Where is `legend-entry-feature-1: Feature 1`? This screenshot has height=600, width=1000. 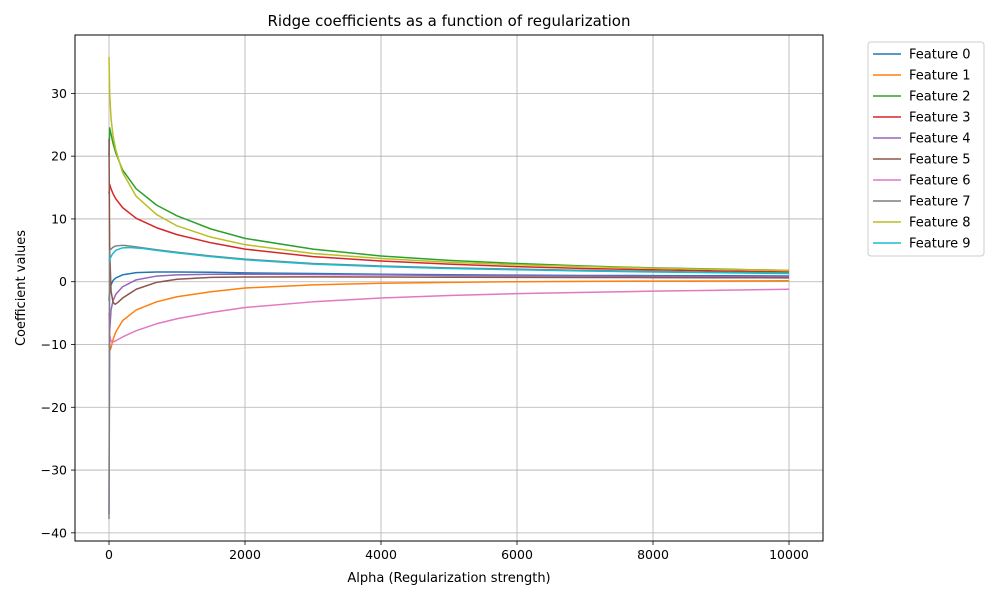
legend-entry-feature-1: Feature 1 is located at coordinates (940, 76).